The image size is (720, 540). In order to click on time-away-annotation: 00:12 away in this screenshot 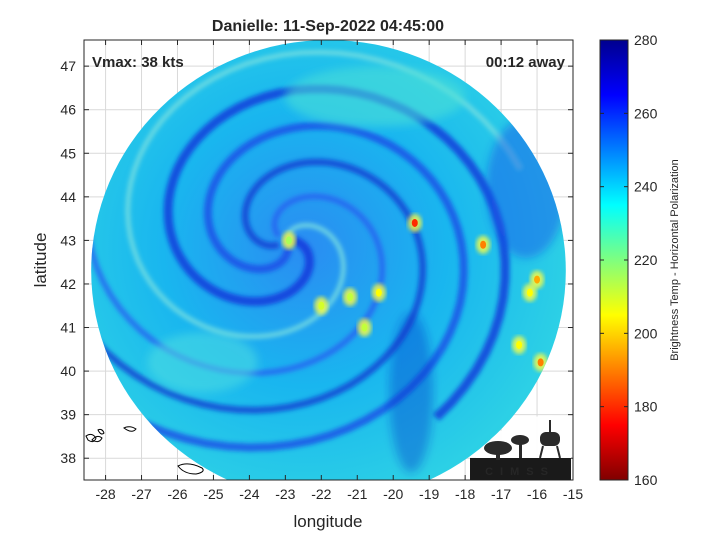, I will do `click(526, 62)`.